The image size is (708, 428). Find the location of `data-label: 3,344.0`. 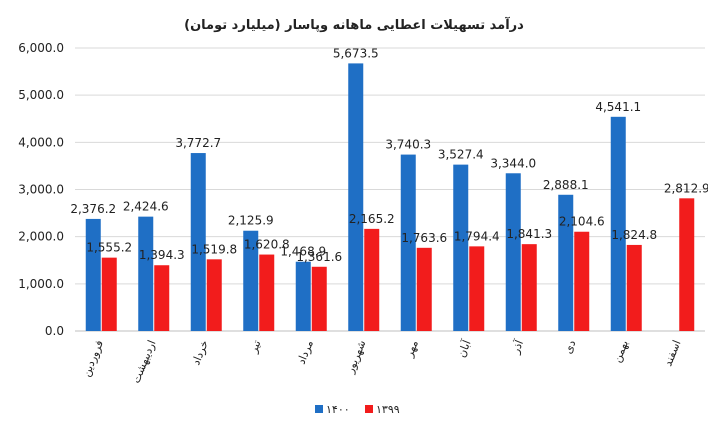

data-label: 3,344.0 is located at coordinates (513, 163).